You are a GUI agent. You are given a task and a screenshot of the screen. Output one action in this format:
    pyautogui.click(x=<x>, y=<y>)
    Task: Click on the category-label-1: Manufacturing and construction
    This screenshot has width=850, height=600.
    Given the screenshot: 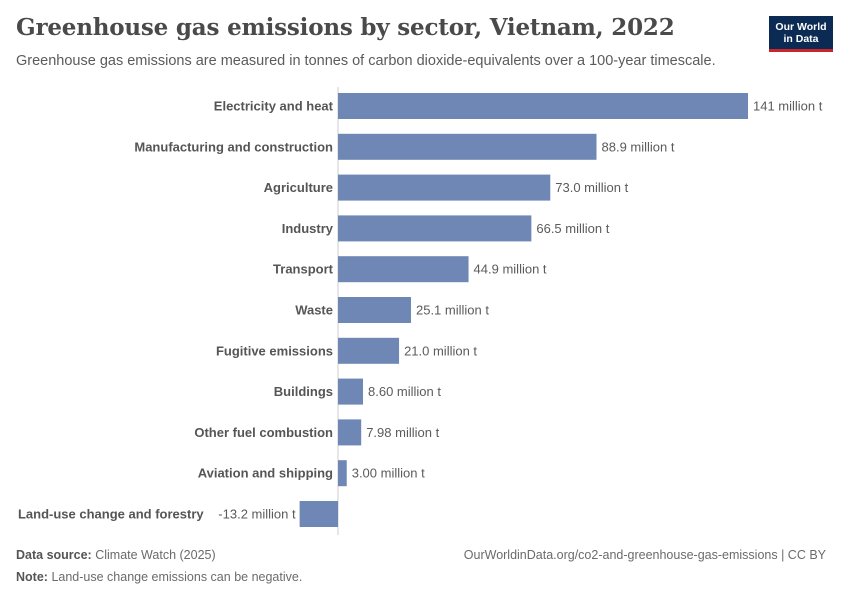 What is the action you would take?
    pyautogui.click(x=233, y=146)
    